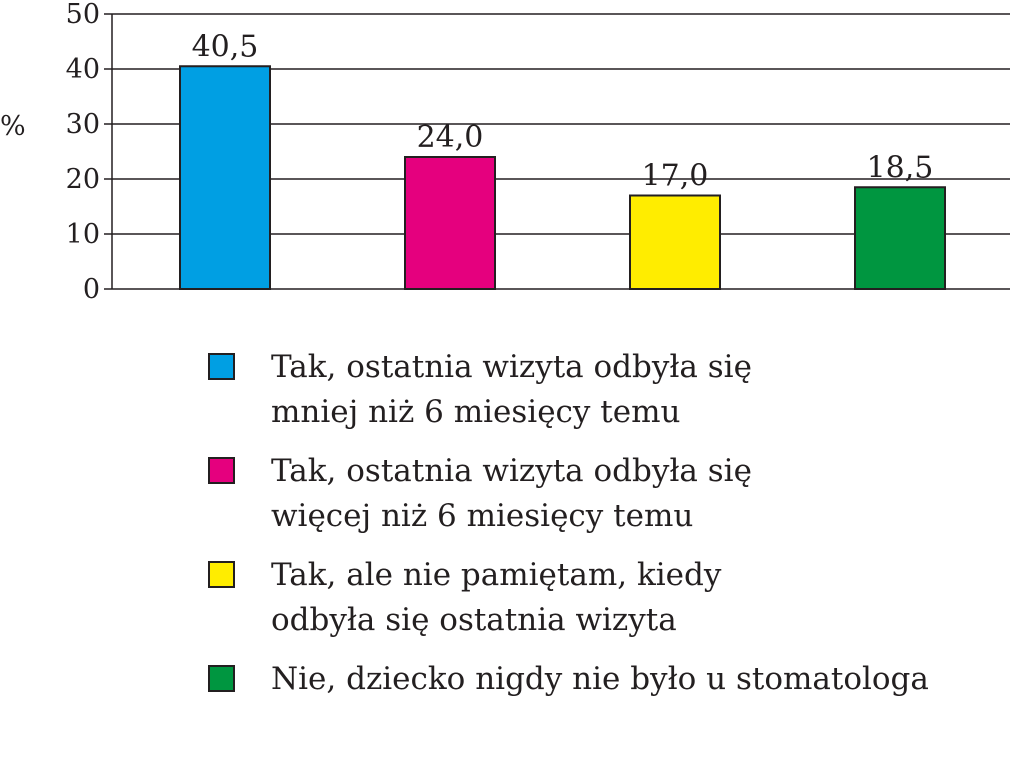 Image resolution: width=1013 pixels, height=768 pixels. What do you see at coordinates (225, 46) in the screenshot?
I see `bar-value-label: 40,5` at bounding box center [225, 46].